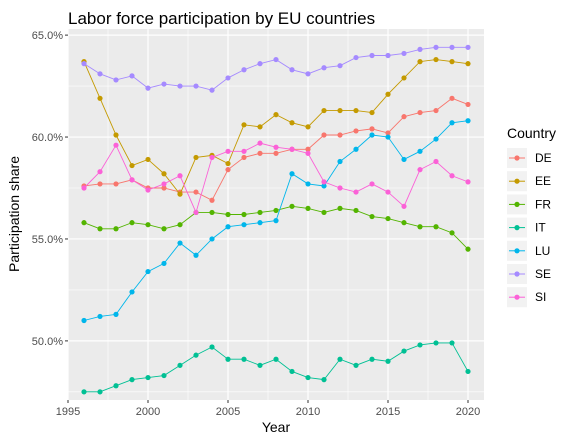  I want to click on legend-item-fr: FR, so click(529, 204).